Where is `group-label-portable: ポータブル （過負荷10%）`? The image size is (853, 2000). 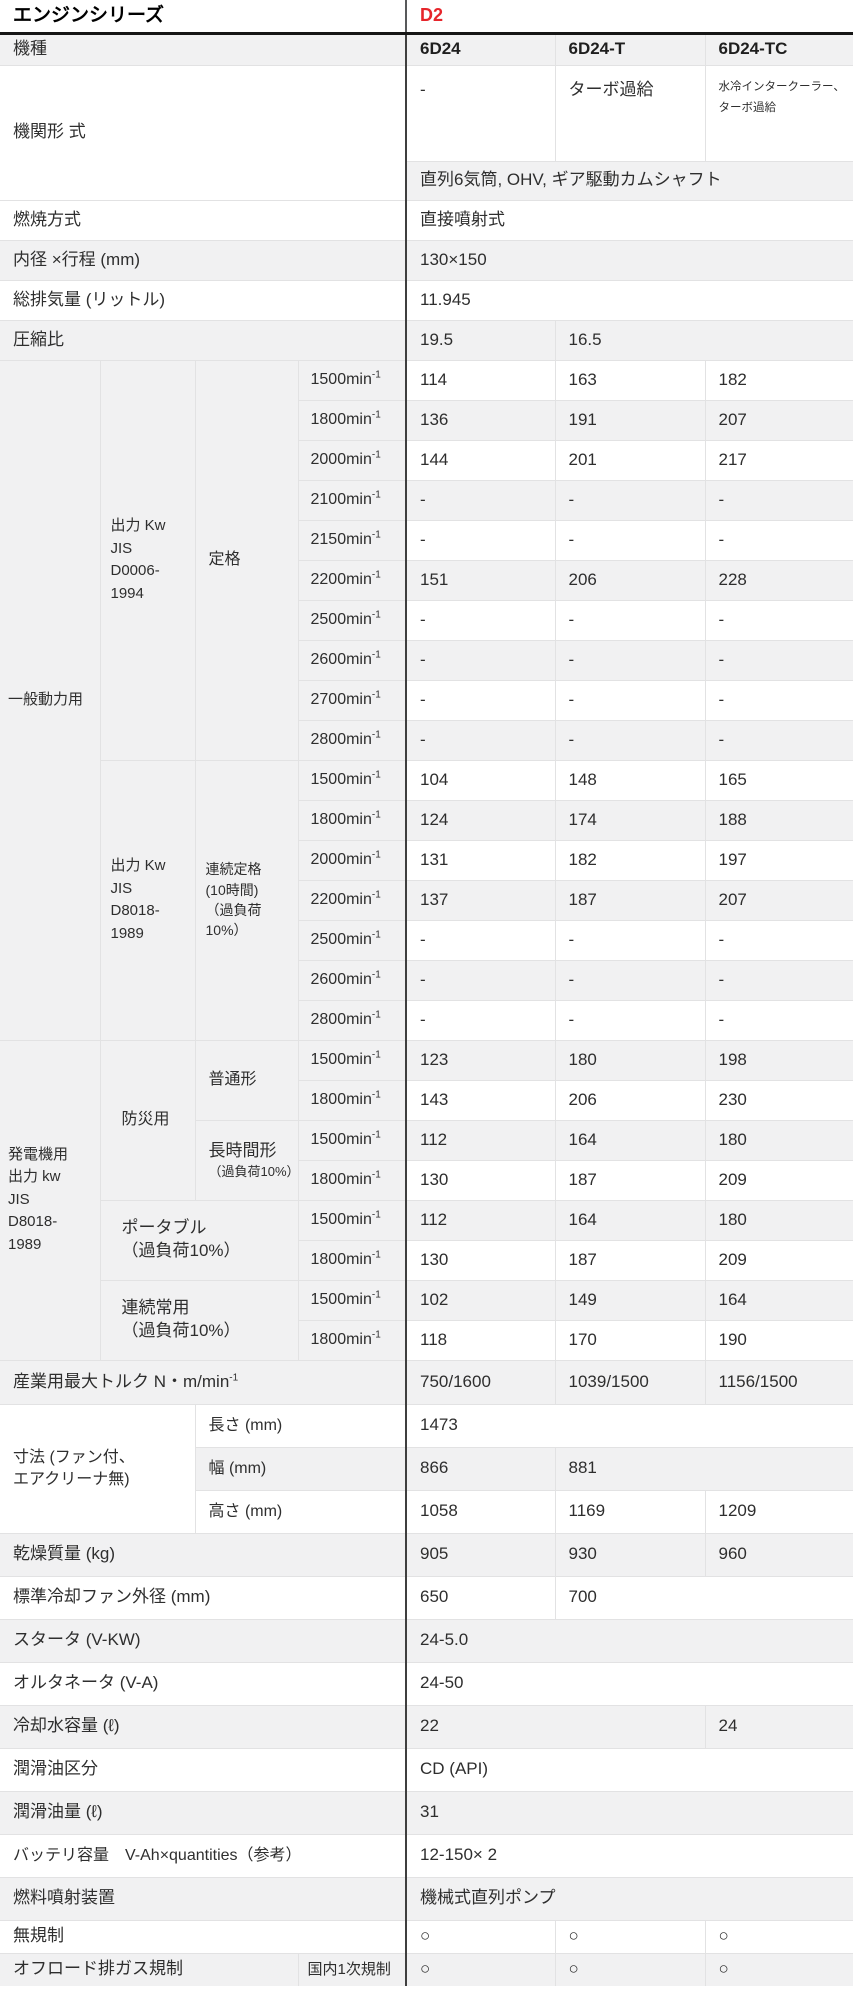 group-label-portable: ポータブル （過負荷10%） is located at coordinates (199, 1240).